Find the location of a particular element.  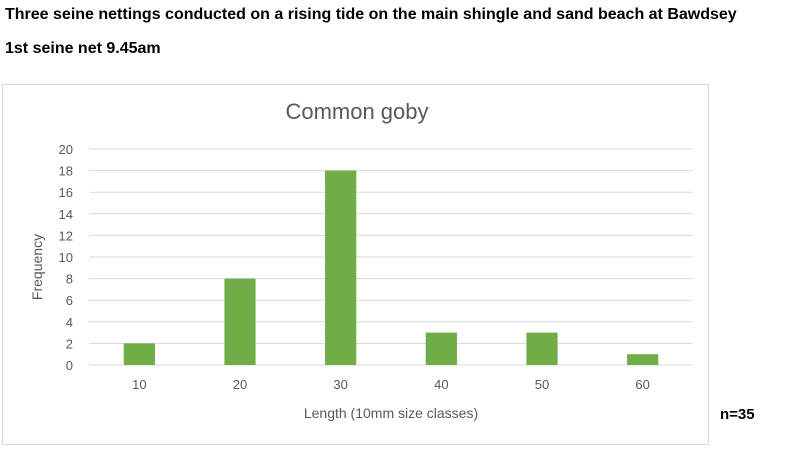

y-tick-label: 6 is located at coordinates (69, 300).